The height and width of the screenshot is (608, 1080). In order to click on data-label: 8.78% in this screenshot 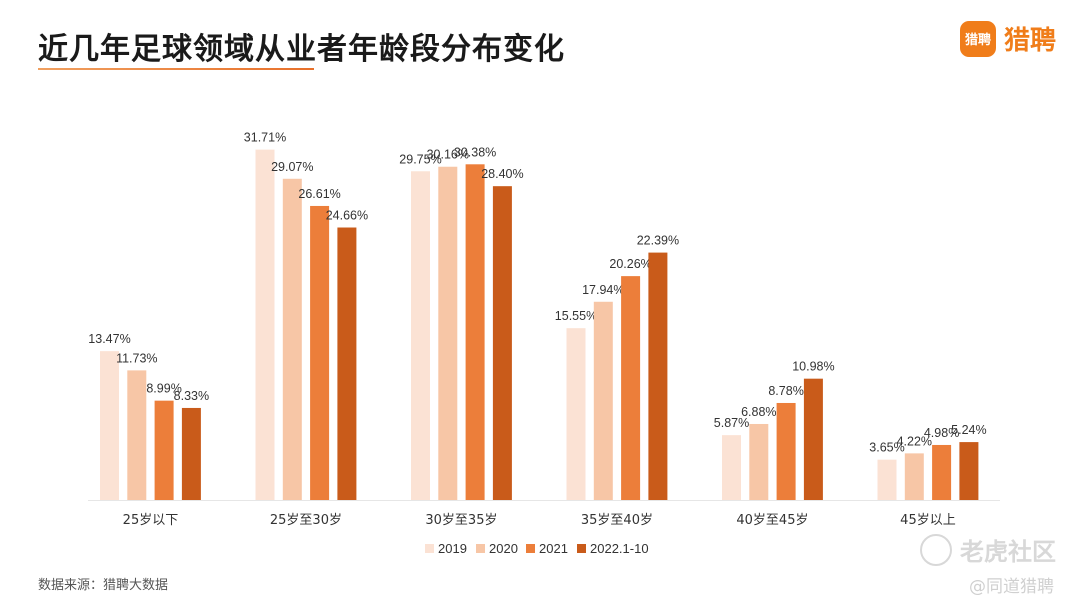, I will do `click(785, 391)`.